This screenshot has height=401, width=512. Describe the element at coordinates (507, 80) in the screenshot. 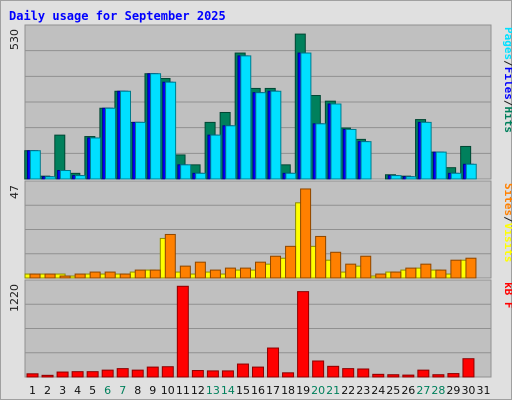

I see `panel-legend: Pages/Files/Hits` at that location.